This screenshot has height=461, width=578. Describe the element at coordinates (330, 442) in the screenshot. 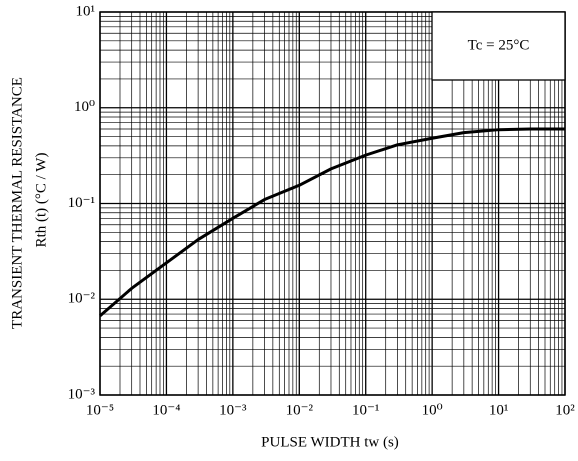

I see `x-axis-label: PULSE WIDTH tw (s)` at that location.